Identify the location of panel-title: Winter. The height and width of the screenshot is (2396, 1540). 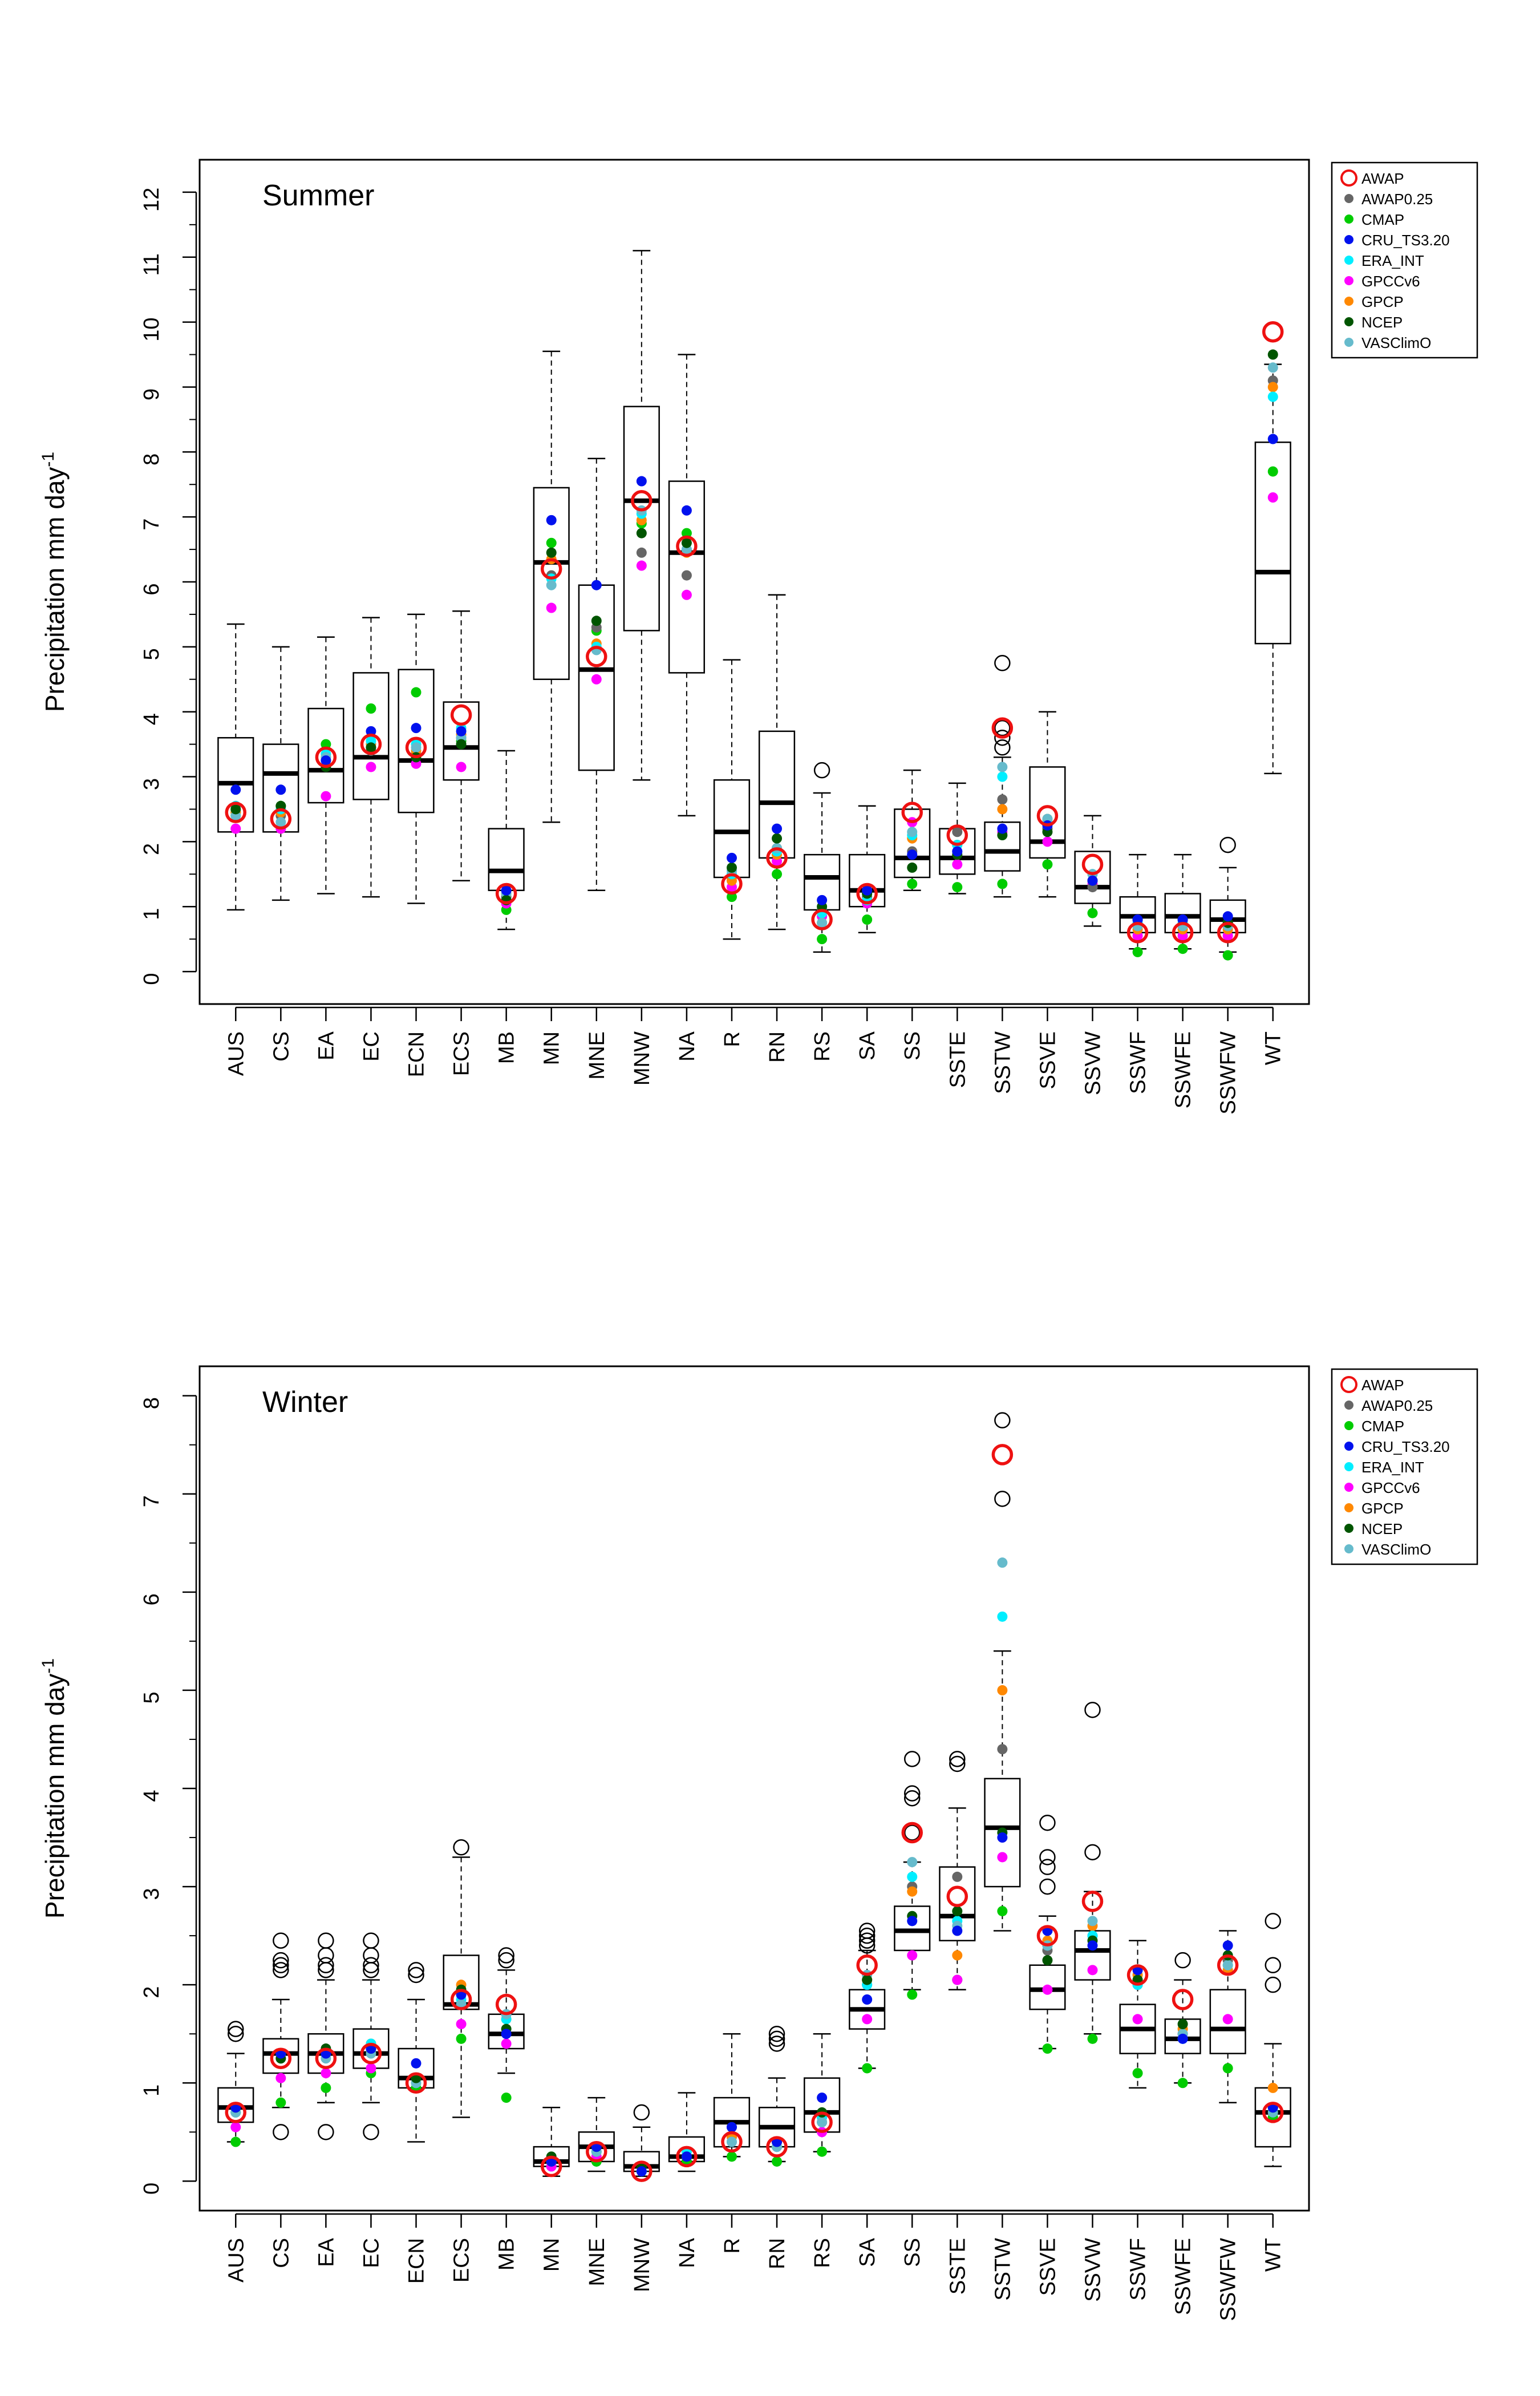
(305, 1402).